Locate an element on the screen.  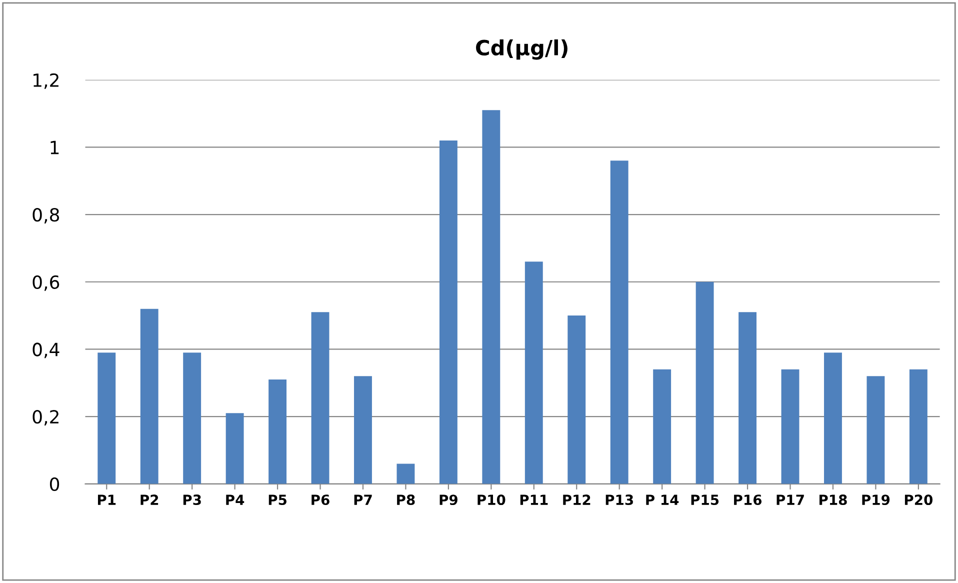
x-tick-label: P9 is located at coordinates (449, 500).